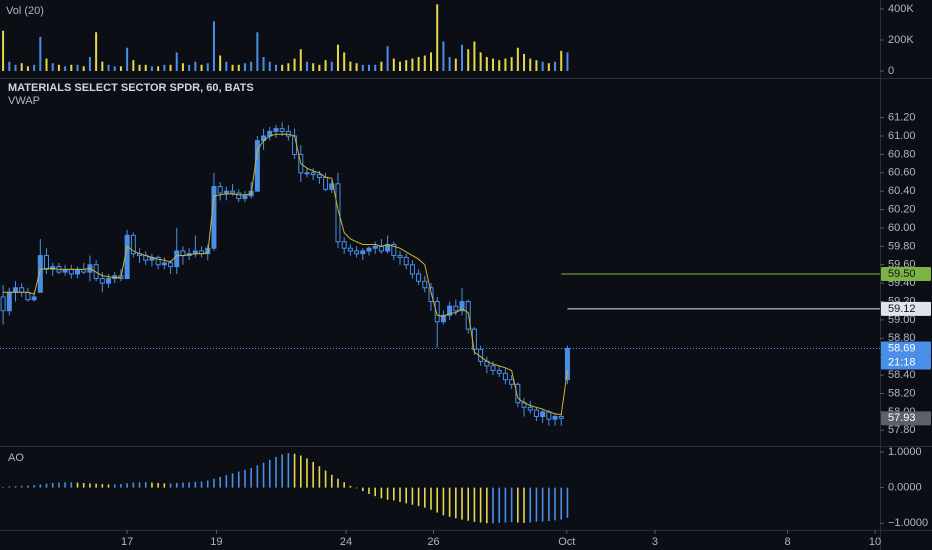 The width and height of the screenshot is (932, 550). What do you see at coordinates (902, 320) in the screenshot?
I see `y-tick-label: 59.00` at bounding box center [902, 320].